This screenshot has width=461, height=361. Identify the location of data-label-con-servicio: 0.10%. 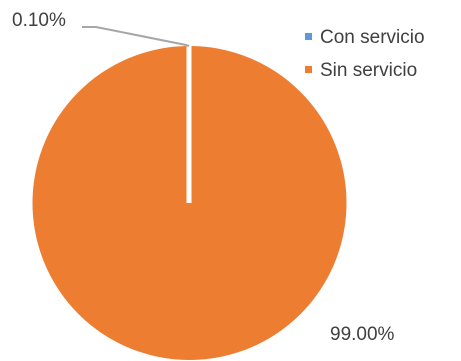
(39, 20).